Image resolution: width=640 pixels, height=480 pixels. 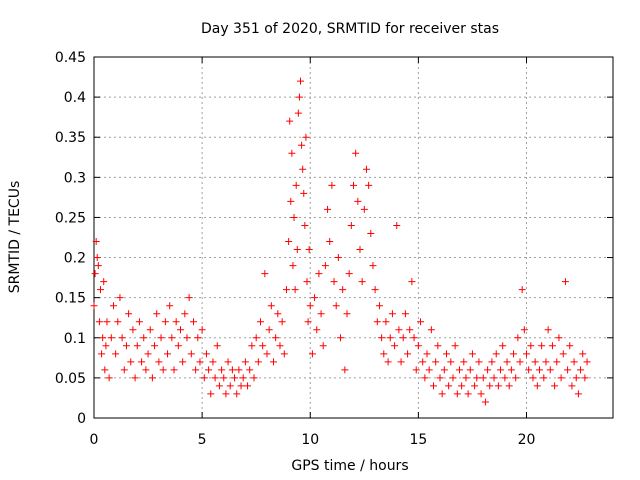 I want to click on x-tick-label: 0, so click(x=94, y=440).